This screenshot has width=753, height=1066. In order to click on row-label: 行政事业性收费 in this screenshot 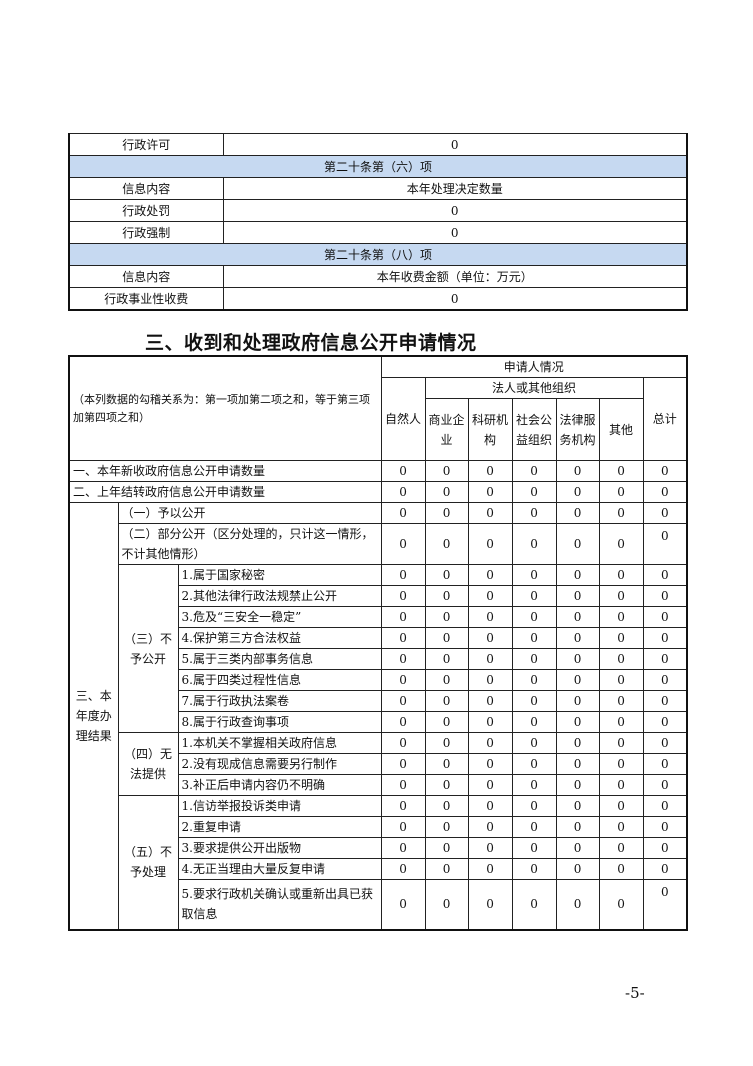, I will do `click(146, 299)`.